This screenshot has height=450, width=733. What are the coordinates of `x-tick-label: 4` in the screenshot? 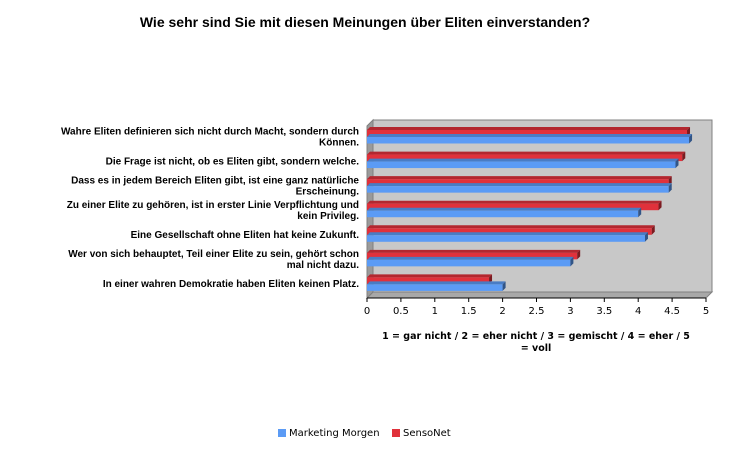 It's located at (638, 311).